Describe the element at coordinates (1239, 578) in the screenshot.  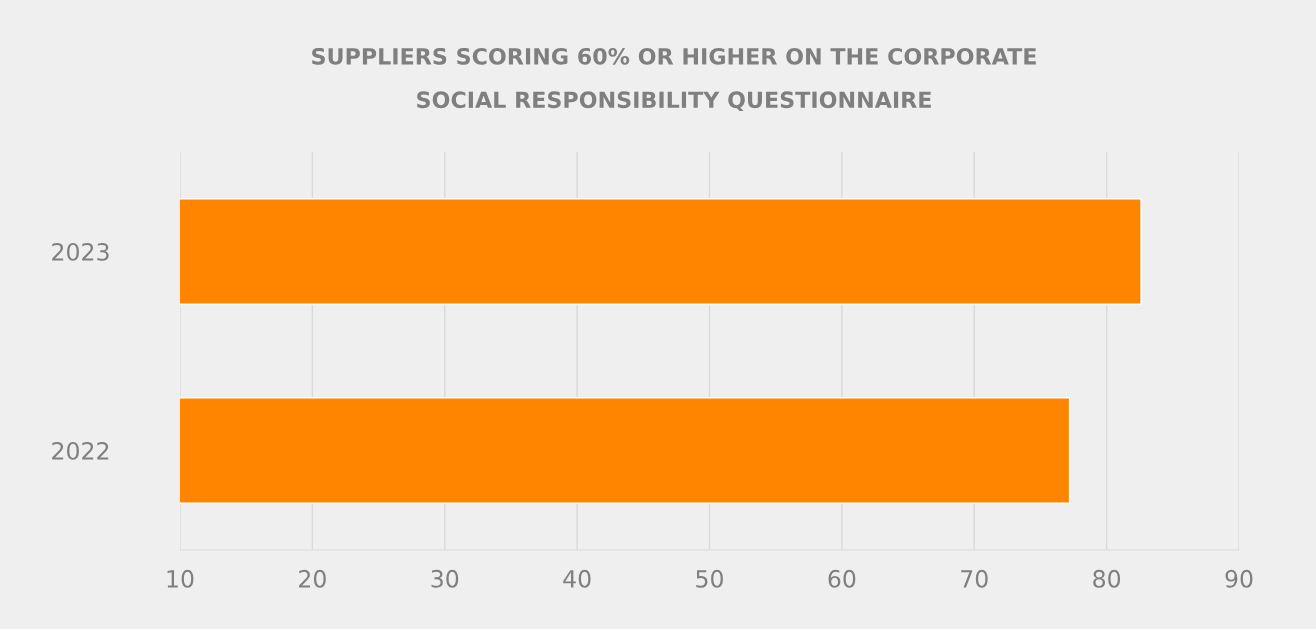
I see `x-tick-label: 90` at that location.